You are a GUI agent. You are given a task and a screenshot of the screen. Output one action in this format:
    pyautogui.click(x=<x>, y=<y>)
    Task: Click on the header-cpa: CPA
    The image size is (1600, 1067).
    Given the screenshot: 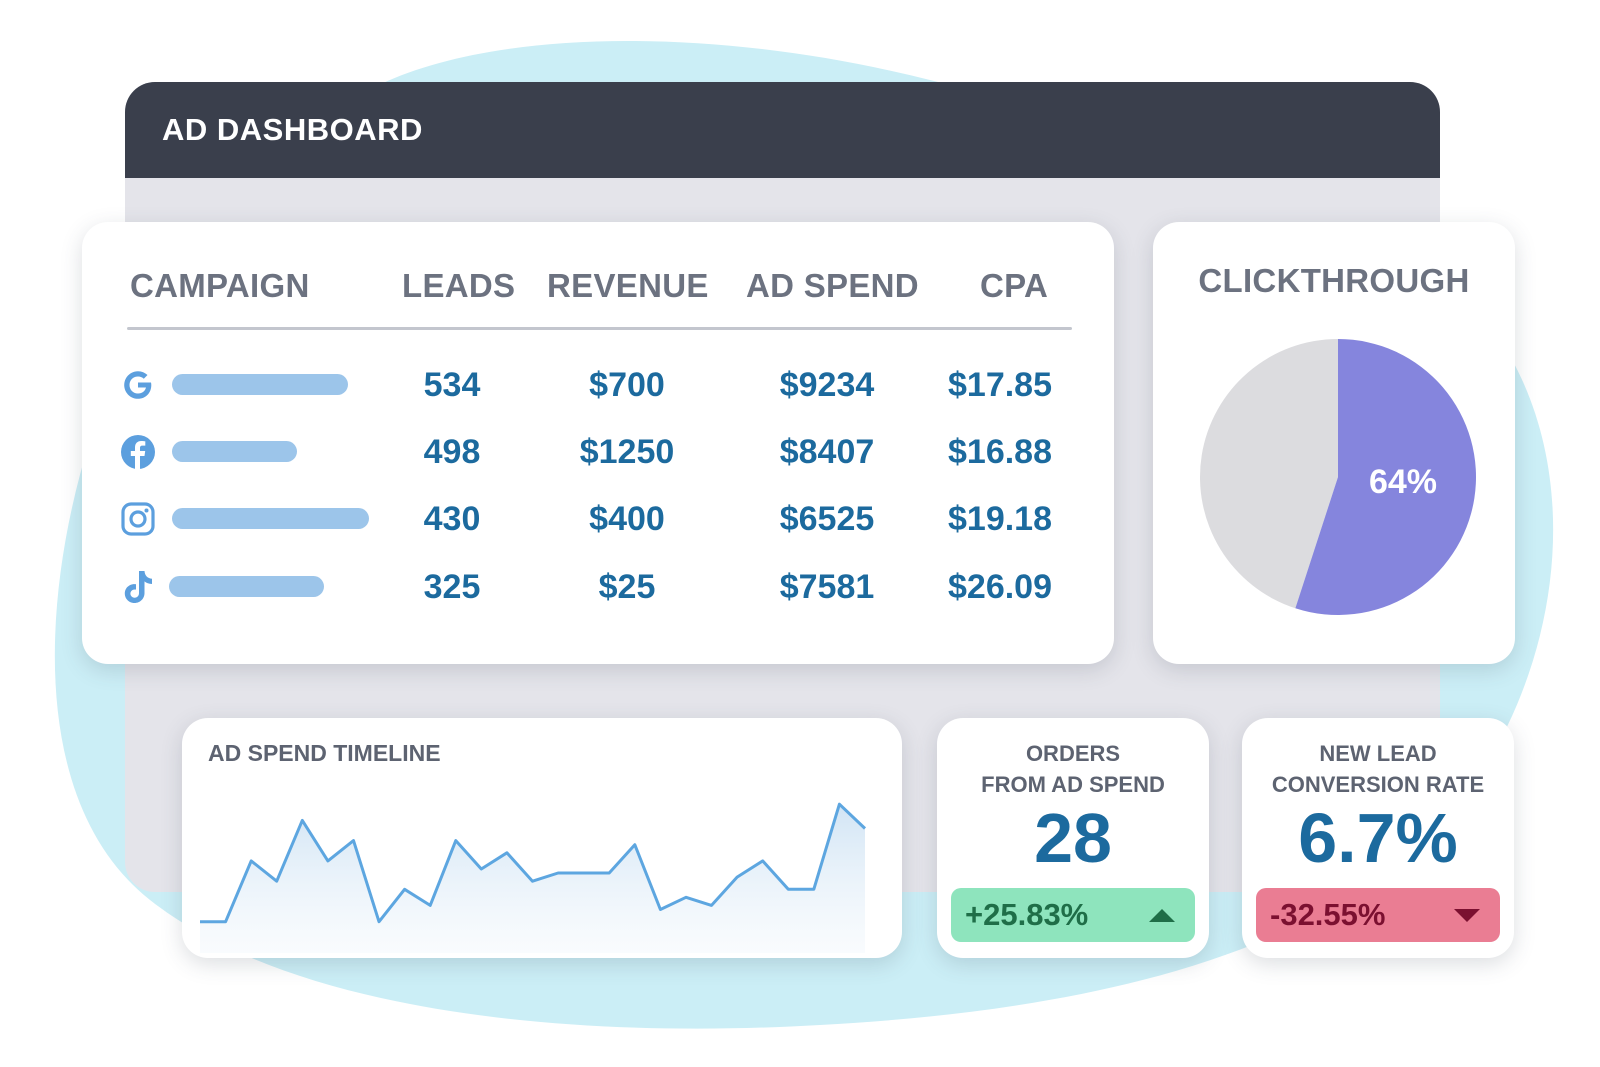 What is the action you would take?
    pyautogui.click(x=1014, y=285)
    